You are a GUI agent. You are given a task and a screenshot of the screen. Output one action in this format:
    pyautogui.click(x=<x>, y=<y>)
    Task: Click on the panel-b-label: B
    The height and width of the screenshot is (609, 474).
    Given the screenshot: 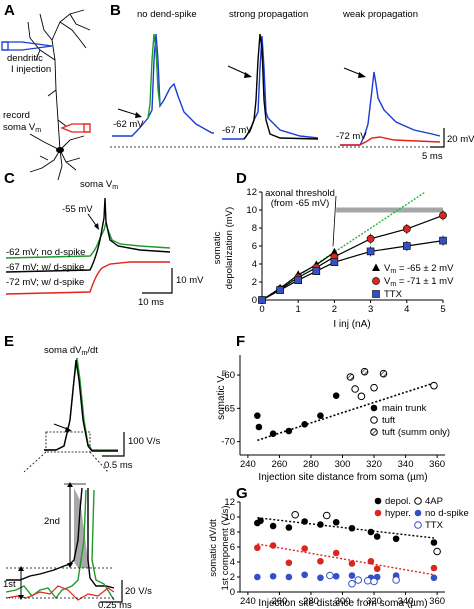 What is the action you would take?
    pyautogui.click(x=115, y=10)
    